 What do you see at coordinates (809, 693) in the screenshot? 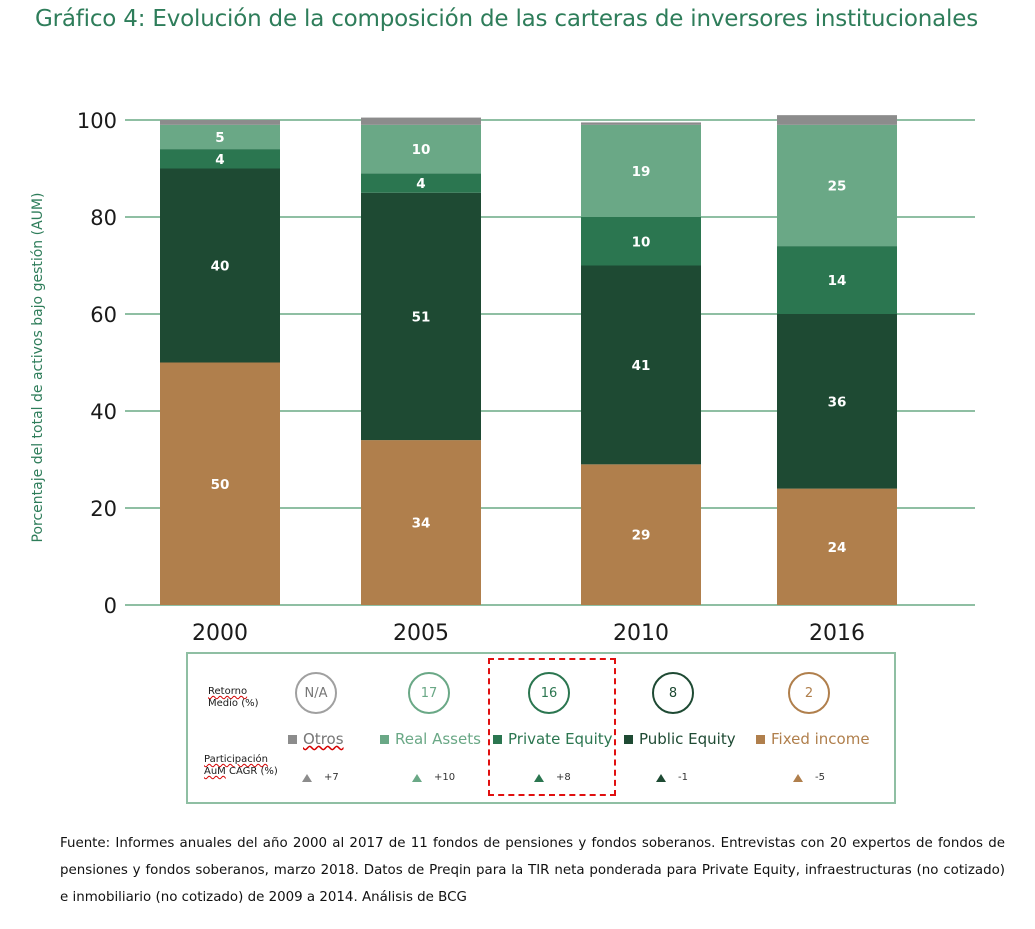
I see `return-circle: 2` at bounding box center [809, 693].